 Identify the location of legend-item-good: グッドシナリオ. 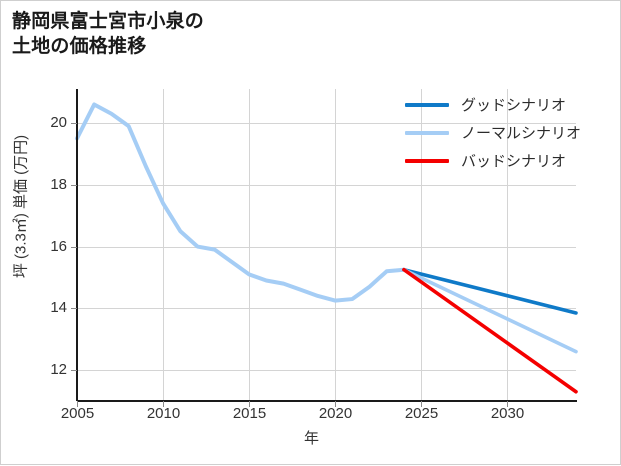
(511, 104).